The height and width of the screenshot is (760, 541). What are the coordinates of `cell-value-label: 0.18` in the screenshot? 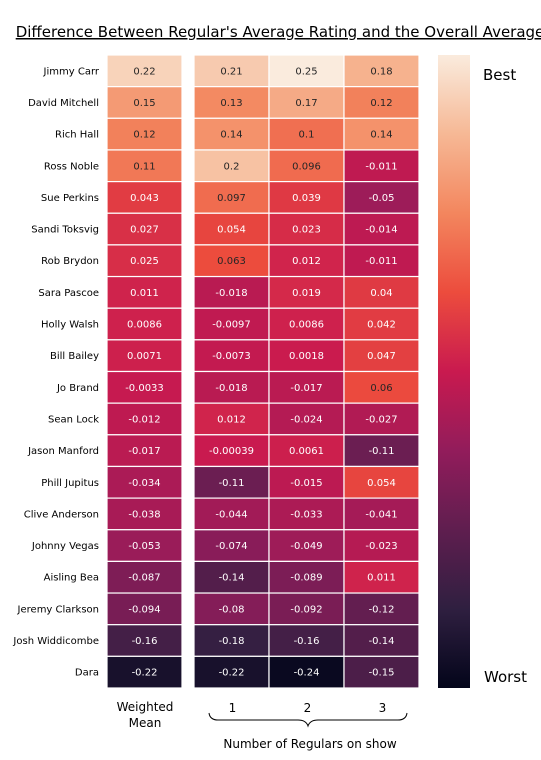 It's located at (381, 71).